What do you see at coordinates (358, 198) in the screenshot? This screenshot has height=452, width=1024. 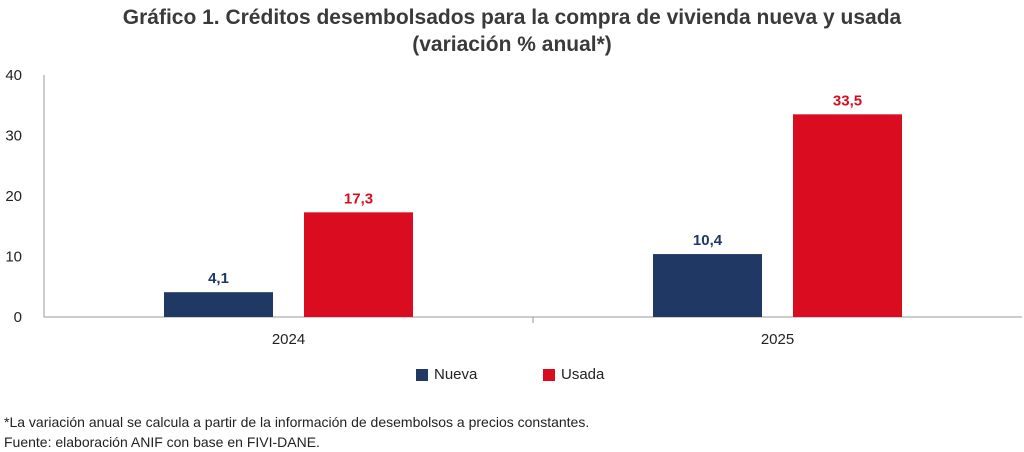 I see `data-label-usada-2024: 17,3` at bounding box center [358, 198].